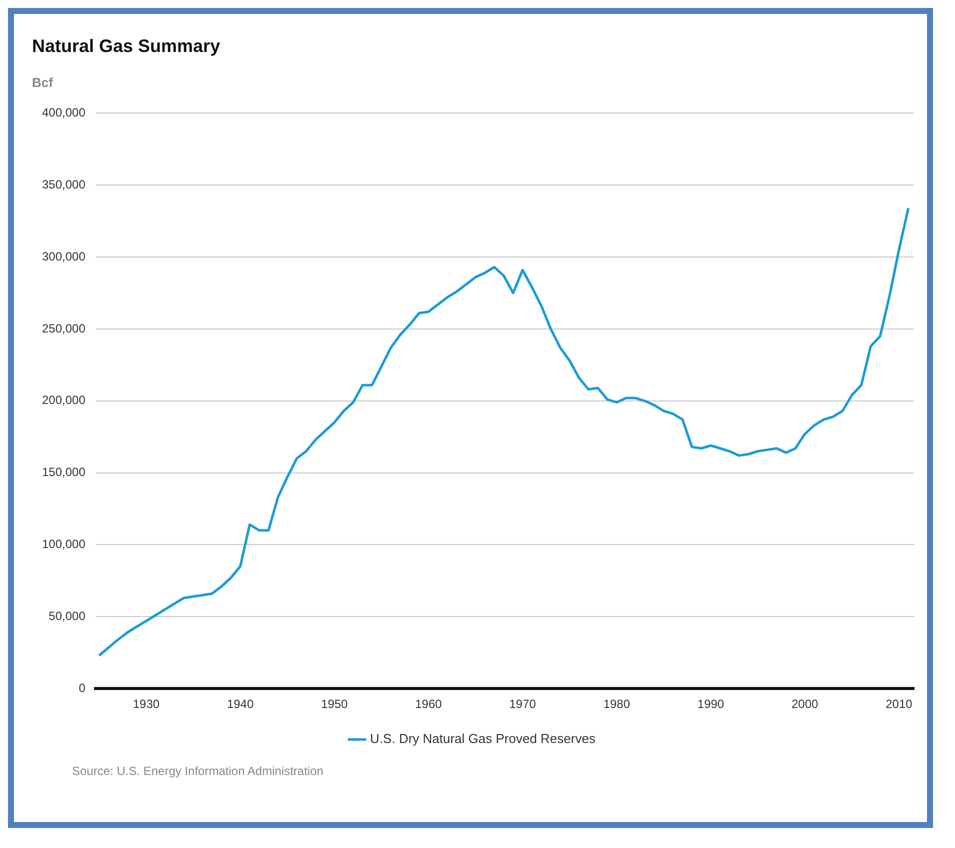 The height and width of the screenshot is (848, 955). Describe the element at coordinates (428, 704) in the screenshot. I see `x-tick-label: 1960` at that location.